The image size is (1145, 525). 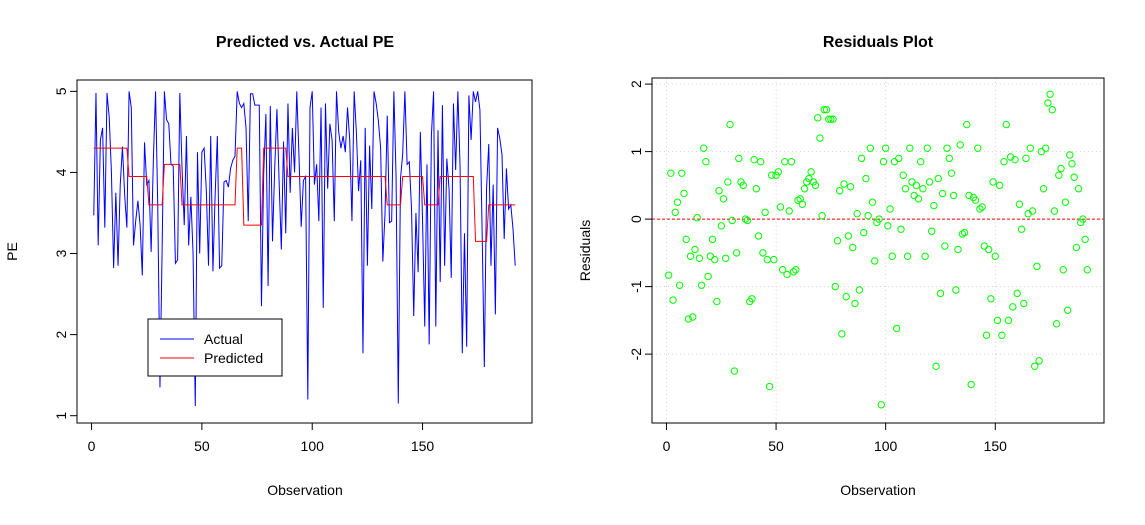 What do you see at coordinates (636, 286) in the screenshot?
I see `y-tick-label: -1` at bounding box center [636, 286].